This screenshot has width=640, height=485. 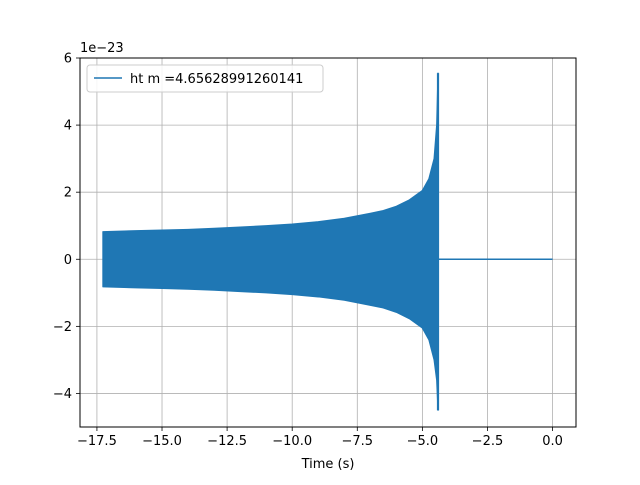 I want to click on y-tick-label: 6, so click(x=68, y=59).